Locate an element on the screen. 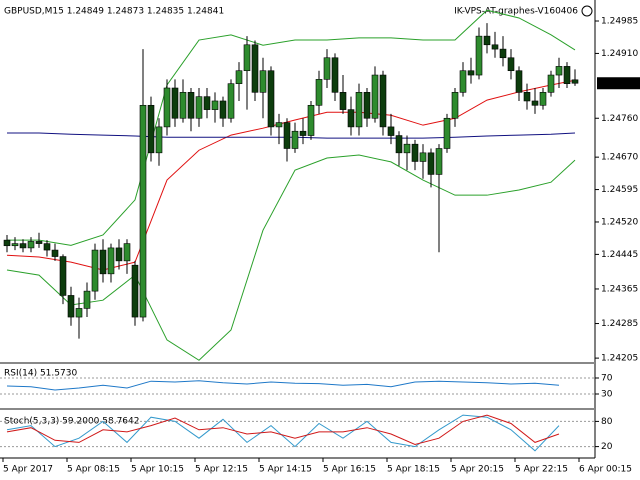 This screenshot has width=640, height=480. x-tick-label: 5 Apr 10:15 is located at coordinates (157, 470).